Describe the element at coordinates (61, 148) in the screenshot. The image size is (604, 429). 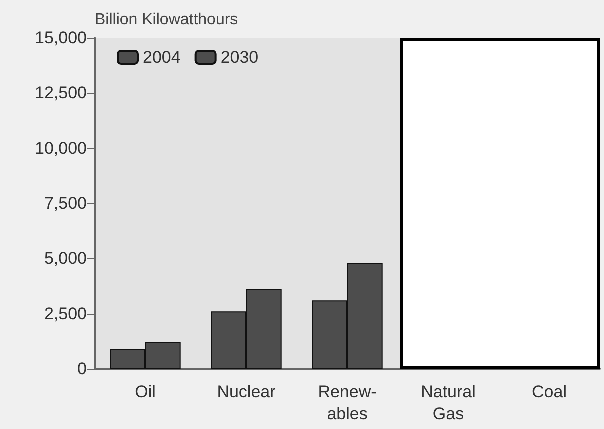
I see `y-tick-label: 10,000` at that location.